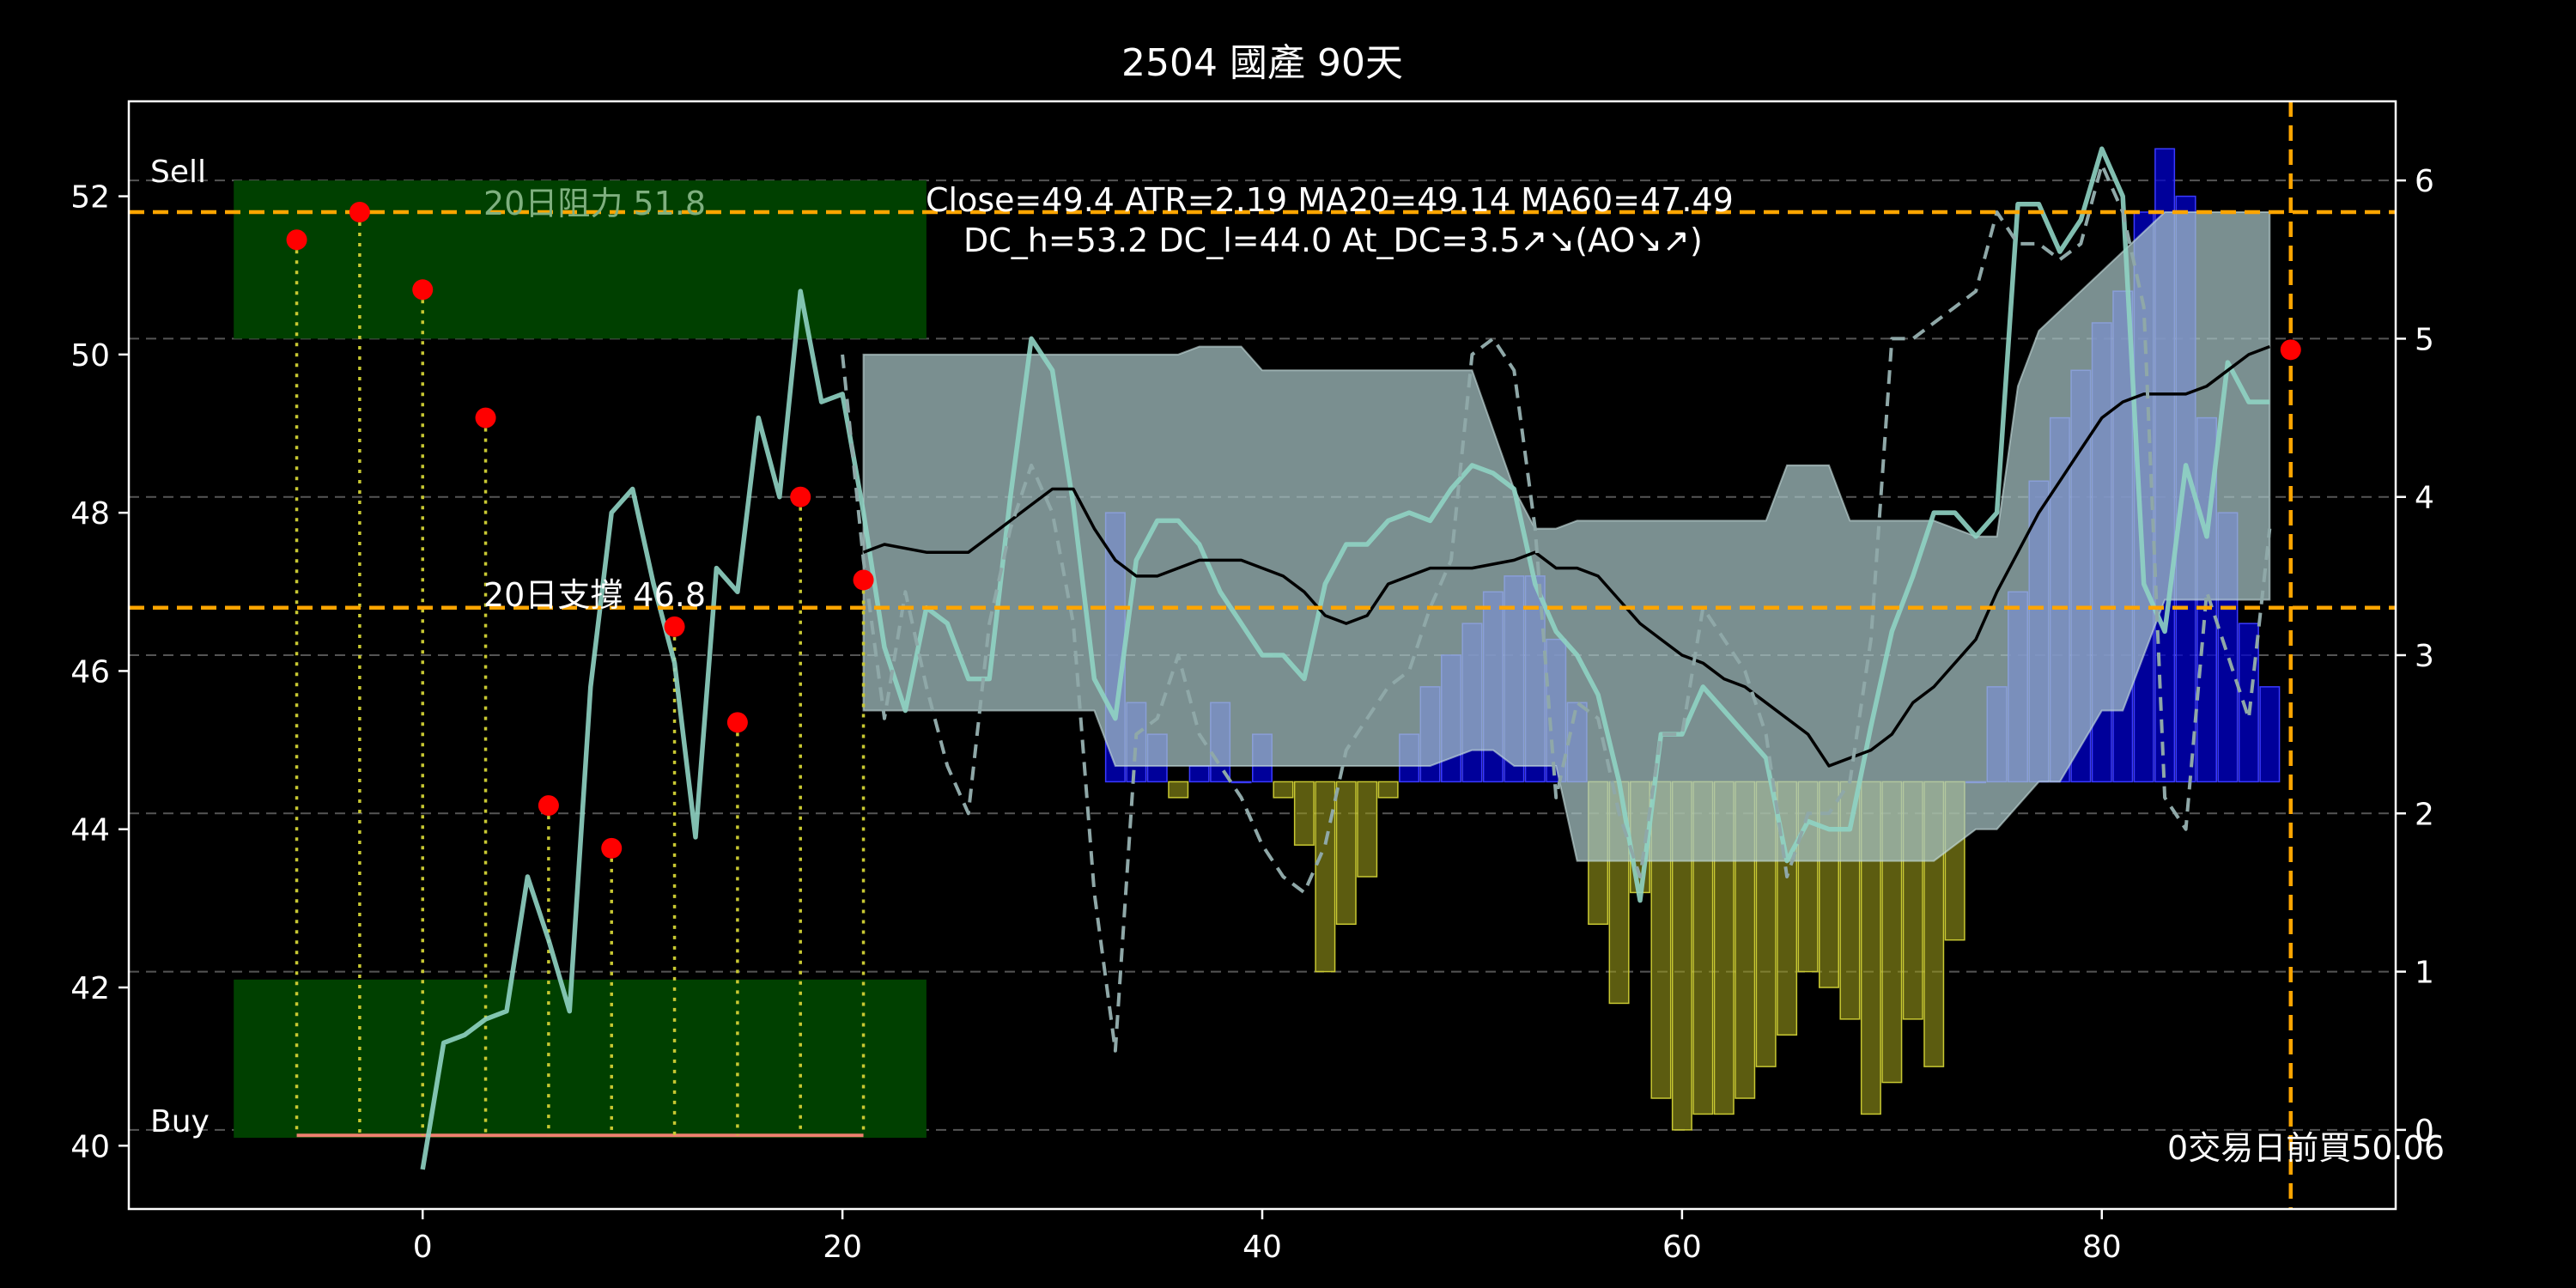 The image size is (2576, 1288). What do you see at coordinates (843, 1247) in the screenshot?
I see `x-tick-label: 20` at bounding box center [843, 1247].